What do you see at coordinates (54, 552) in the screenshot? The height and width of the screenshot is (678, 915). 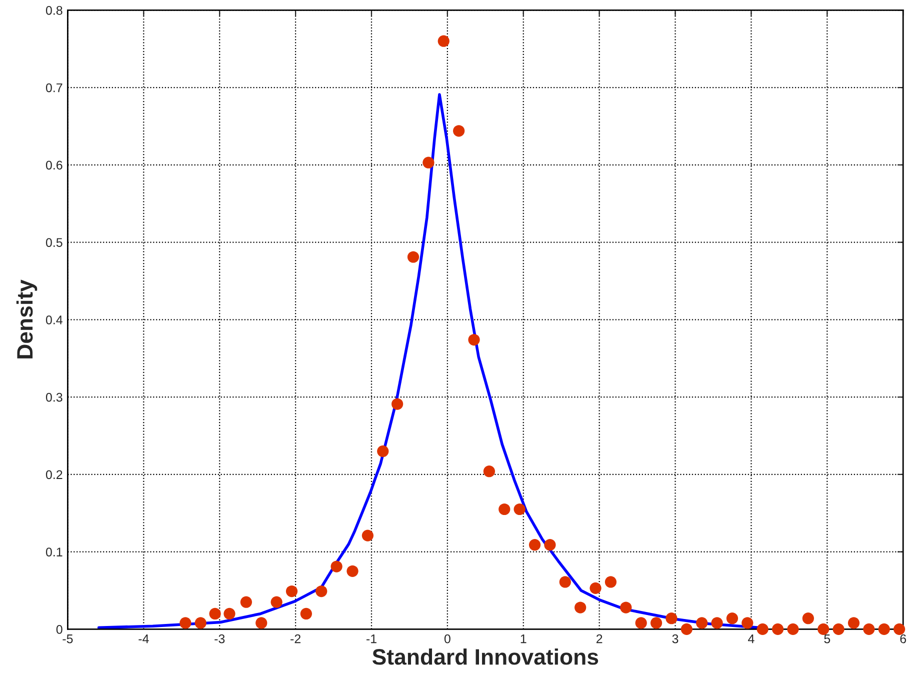 I see `y-tick-label: 0.1` at bounding box center [54, 552].